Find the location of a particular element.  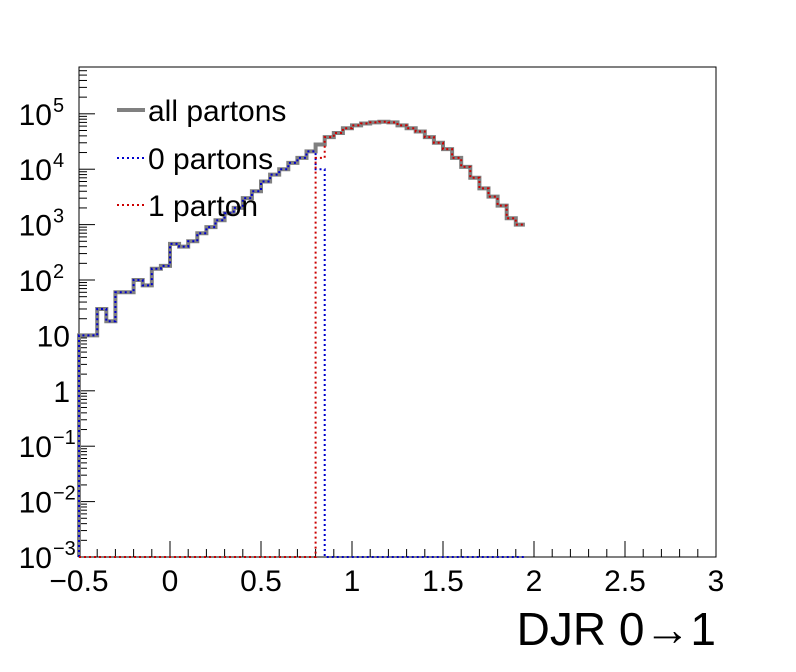

y-tick-exponent: −3 is located at coordinates (64, 549).